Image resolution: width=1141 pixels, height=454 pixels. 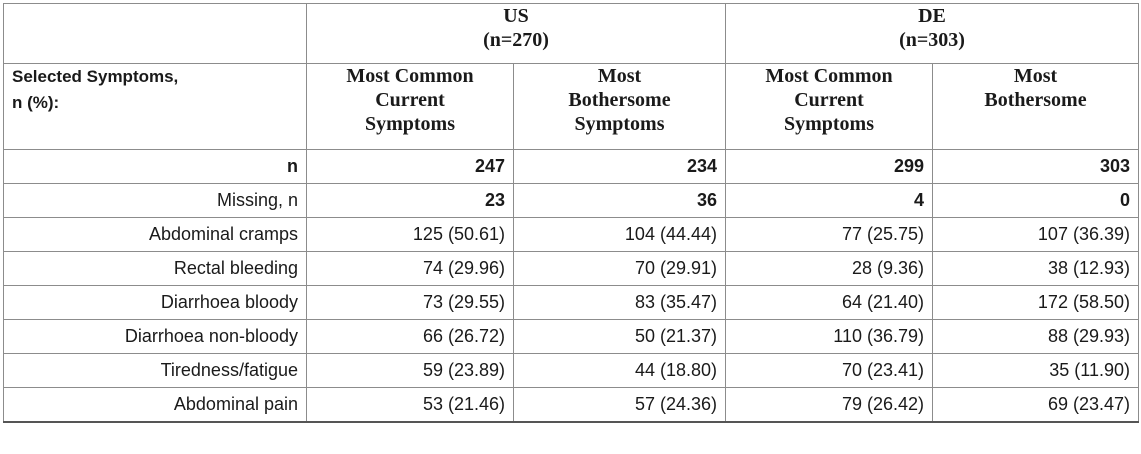 What do you see at coordinates (410, 234) in the screenshot?
I see `table-cell: 125 (50.61)` at bounding box center [410, 234].